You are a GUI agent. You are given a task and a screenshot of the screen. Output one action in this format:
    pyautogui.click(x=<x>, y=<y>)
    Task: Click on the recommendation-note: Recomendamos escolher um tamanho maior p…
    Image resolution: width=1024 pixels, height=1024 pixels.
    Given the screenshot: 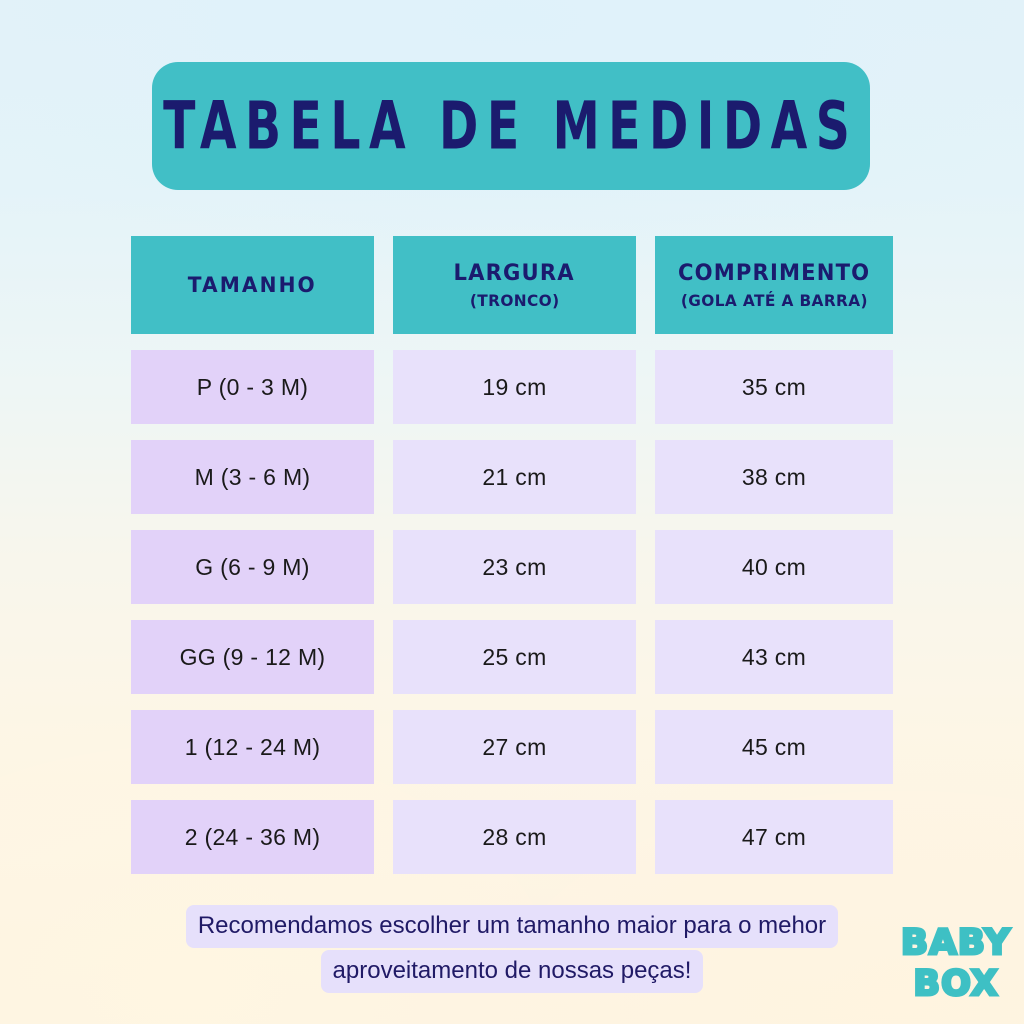 What is the action you would take?
    pyautogui.click(x=512, y=949)
    